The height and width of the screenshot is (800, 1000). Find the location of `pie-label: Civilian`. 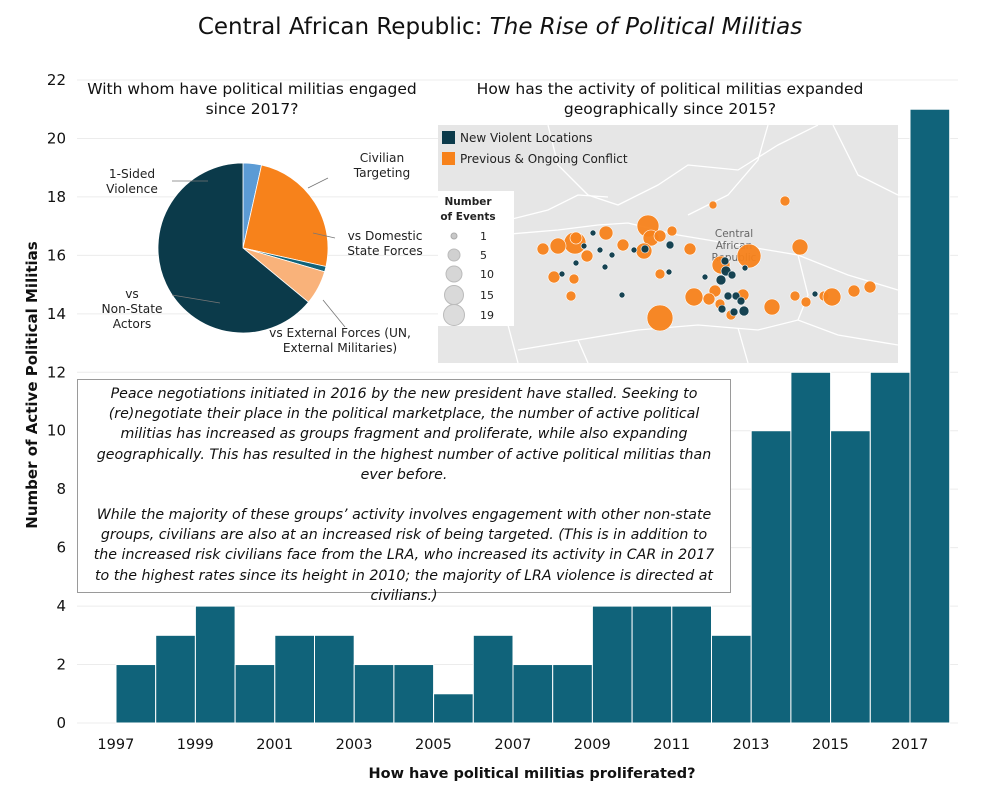

pie-label: Civilian is located at coordinates (382, 158).